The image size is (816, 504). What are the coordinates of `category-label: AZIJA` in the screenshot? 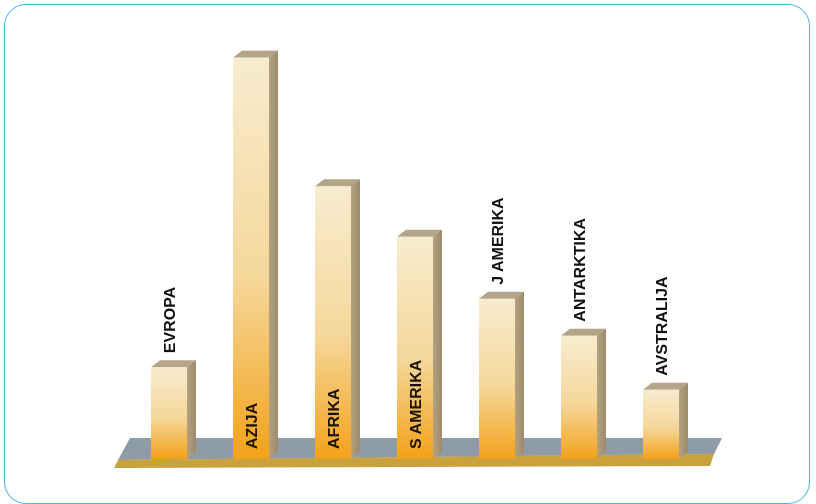 It's located at (252, 425).